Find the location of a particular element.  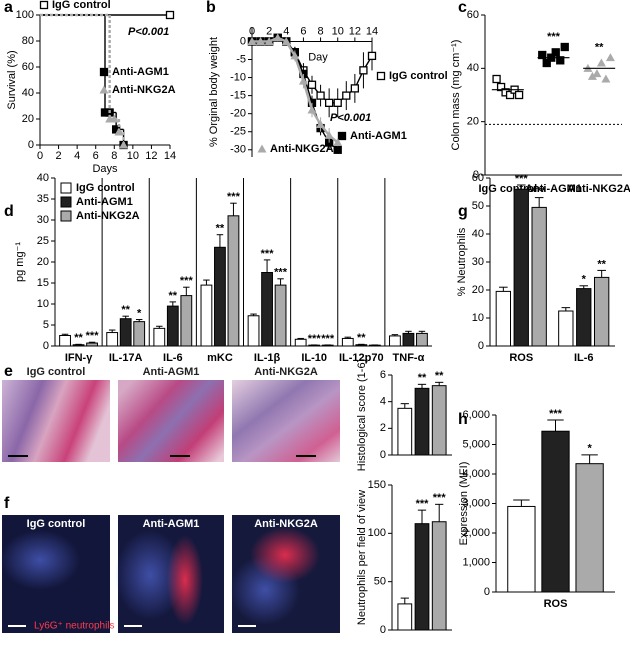

image-label: Anti-AGM1 is located at coordinates (171, 372).